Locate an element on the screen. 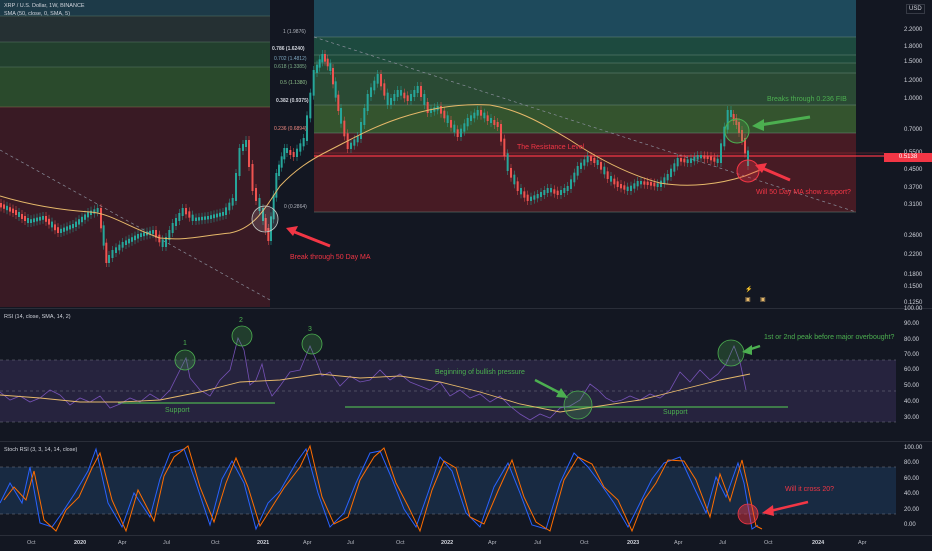  fib-label-0702: 0.702 (1.4812) is located at coordinates (290, 59).